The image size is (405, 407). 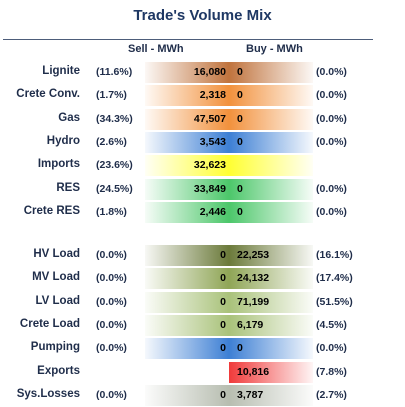 I want to click on buy-column-header: Buy - MWh, so click(x=274, y=49).